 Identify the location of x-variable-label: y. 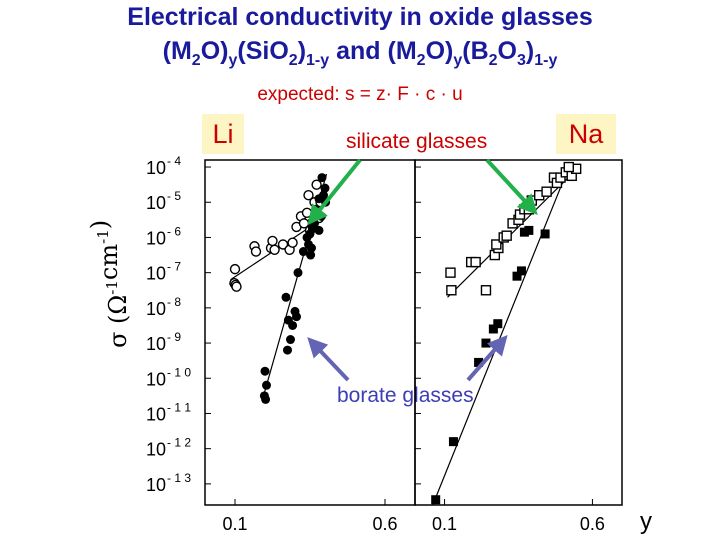
(646, 521).